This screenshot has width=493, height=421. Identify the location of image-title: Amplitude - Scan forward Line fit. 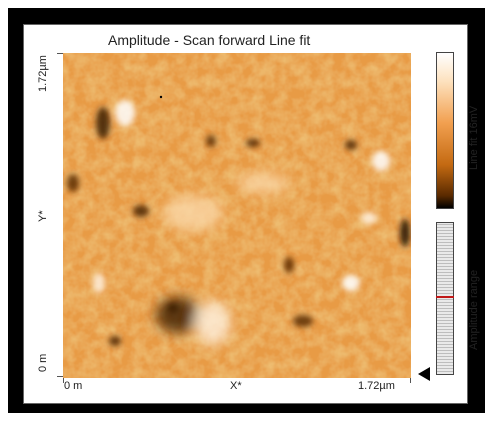
(209, 40).